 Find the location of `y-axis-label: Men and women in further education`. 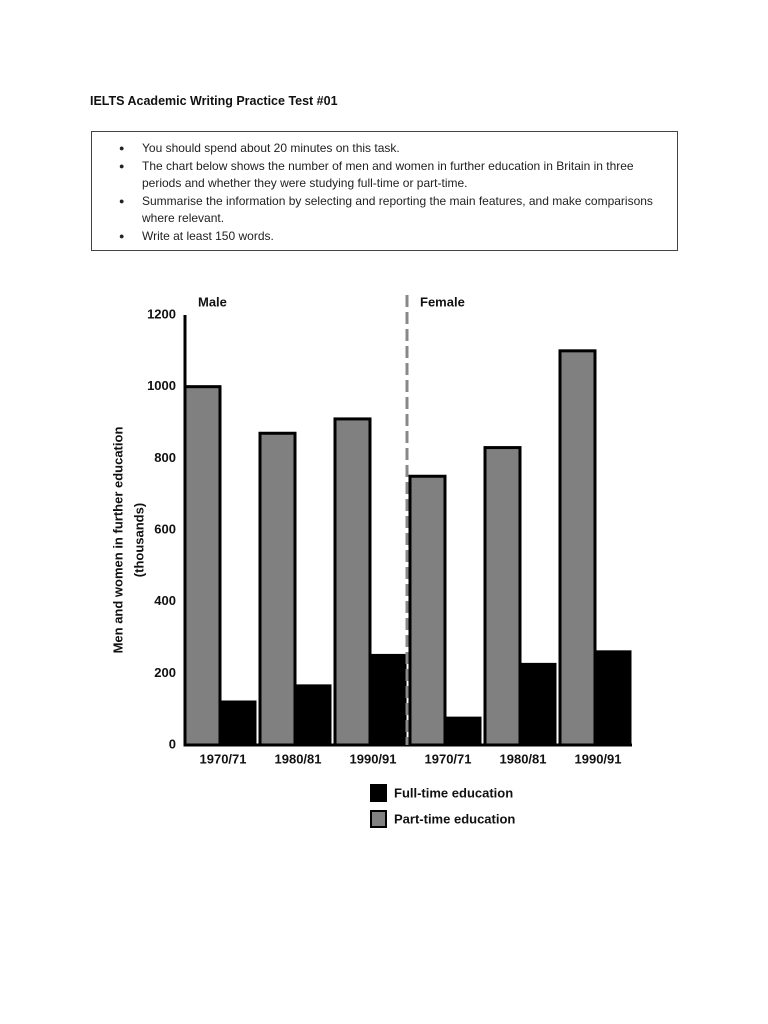

y-axis-label: Men and women in further education is located at coordinates (117, 540).